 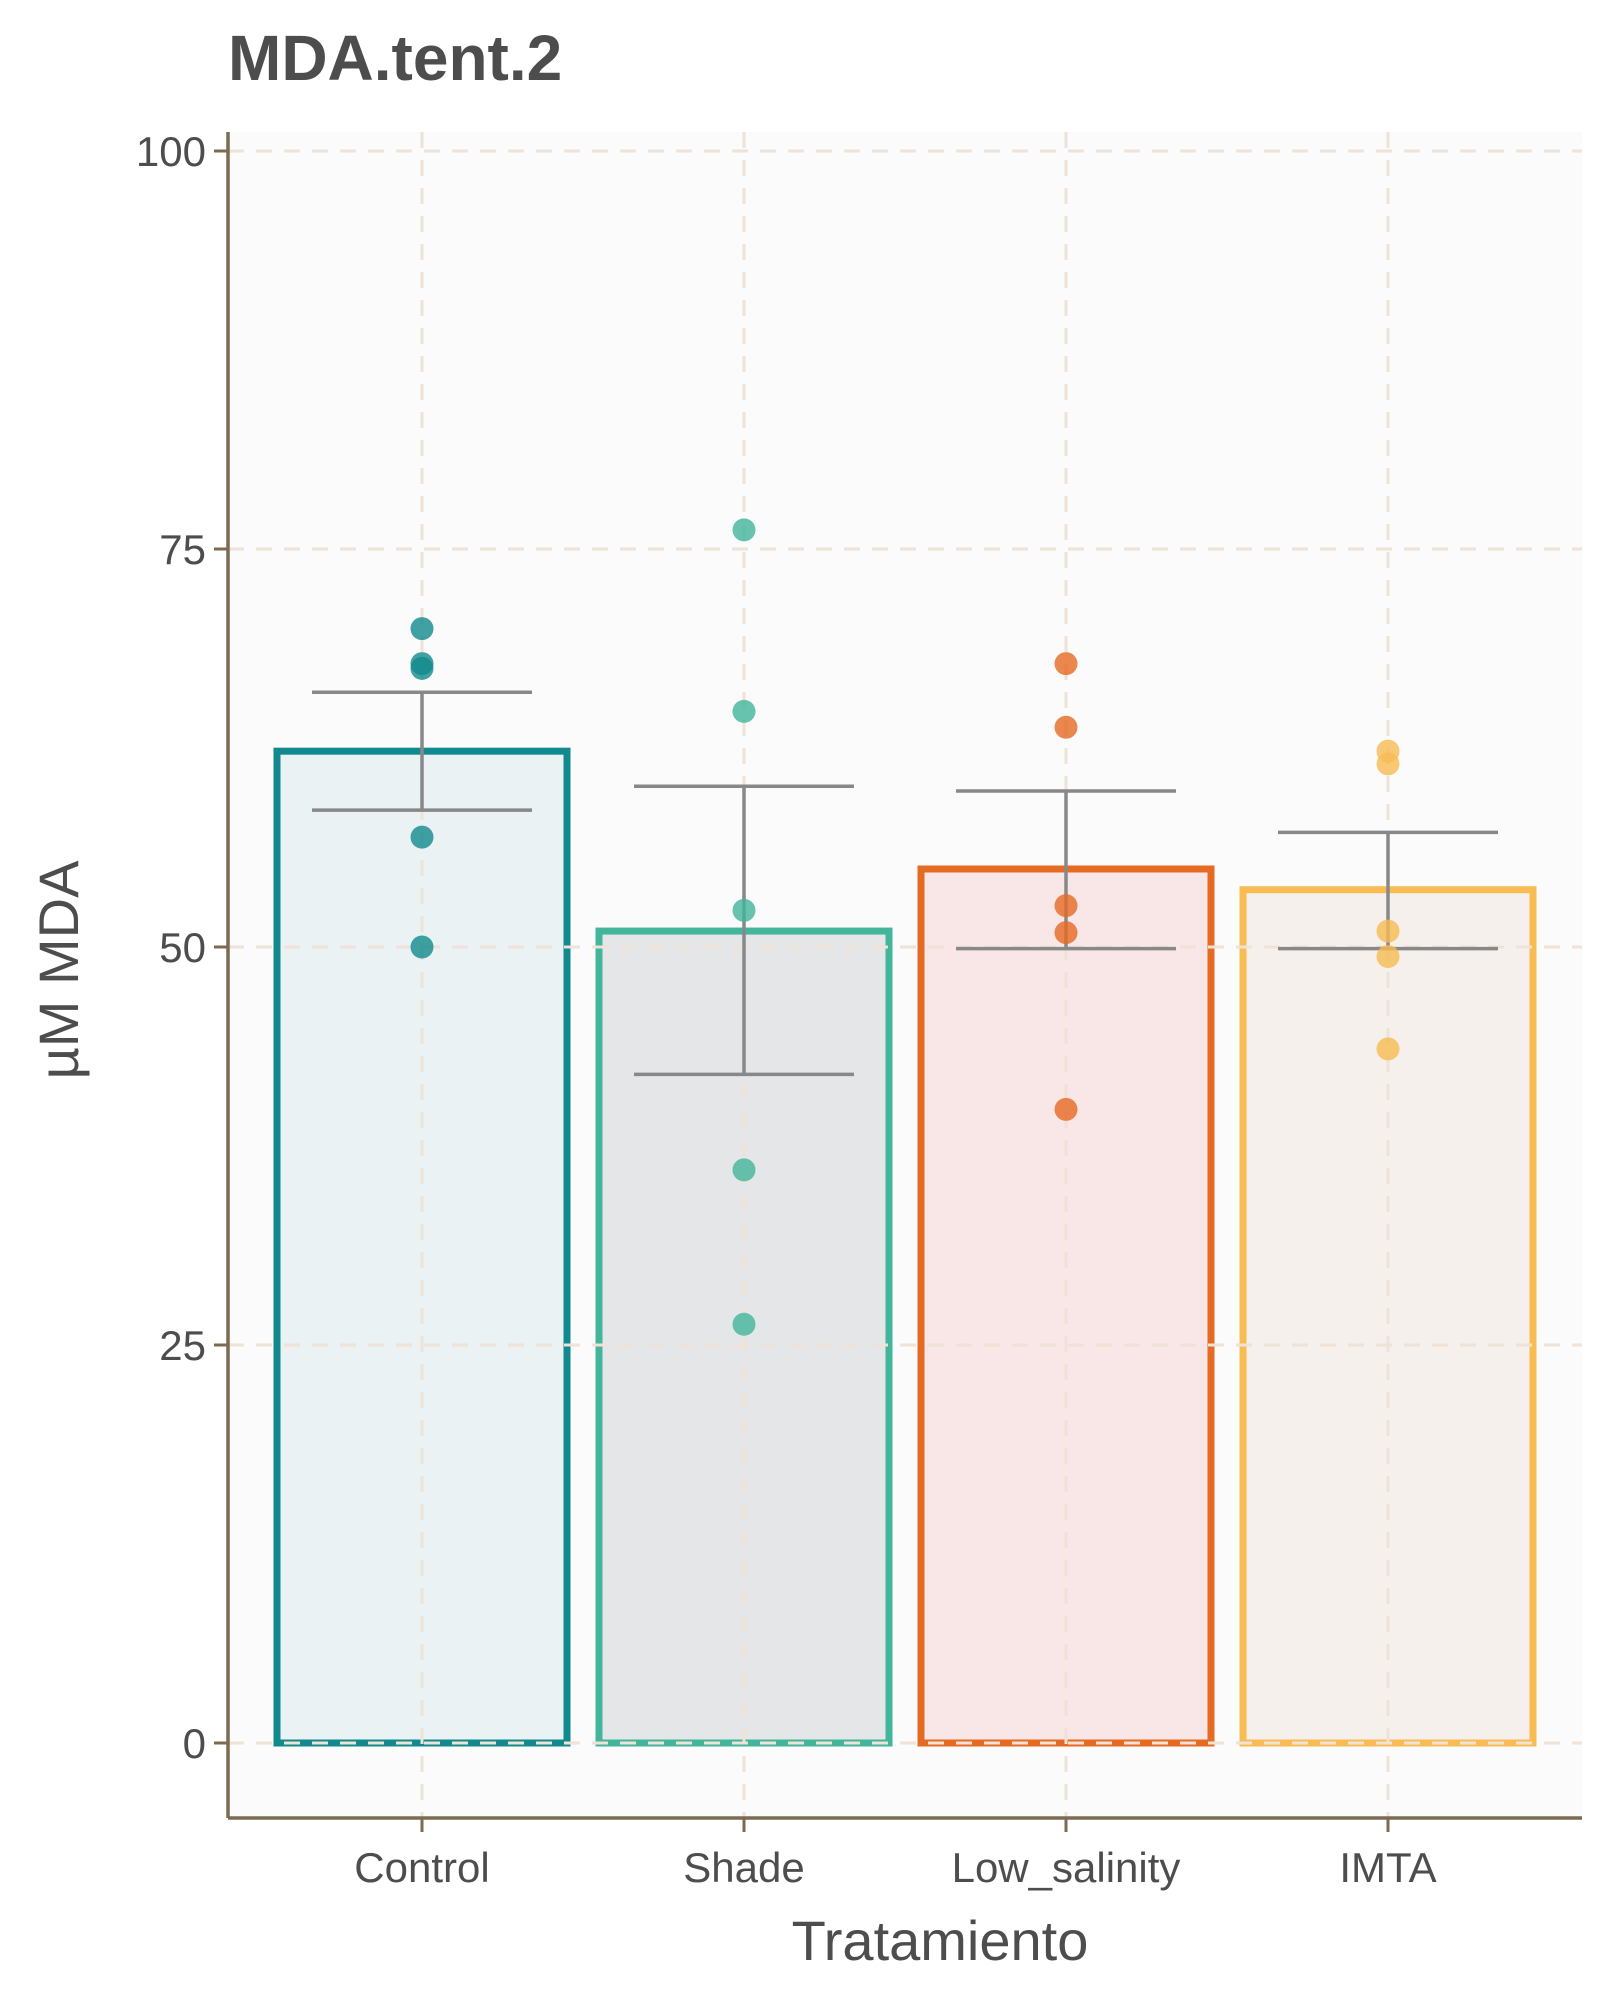 I want to click on y-tick-label-75: 75, so click(x=182, y=549).